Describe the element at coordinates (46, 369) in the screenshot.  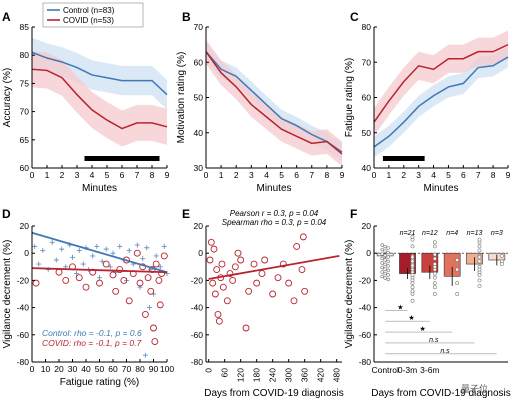
I see `x-tick-label: 10` at that location.